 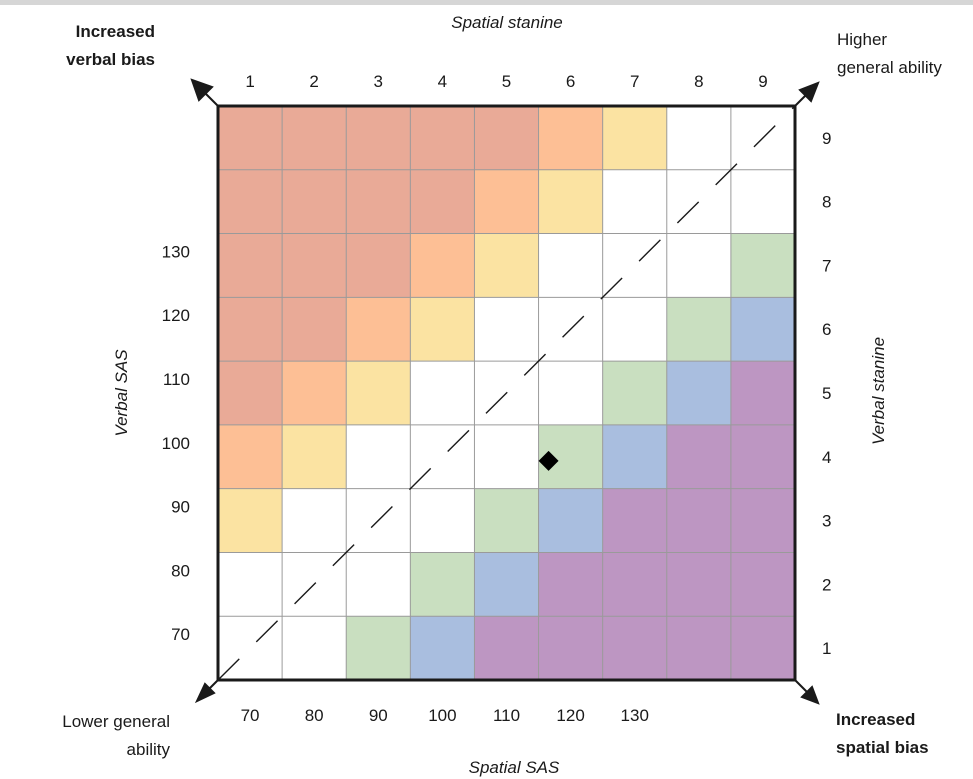 What do you see at coordinates (809, 92) in the screenshot?
I see `arrow-top-right-head` at bounding box center [809, 92].